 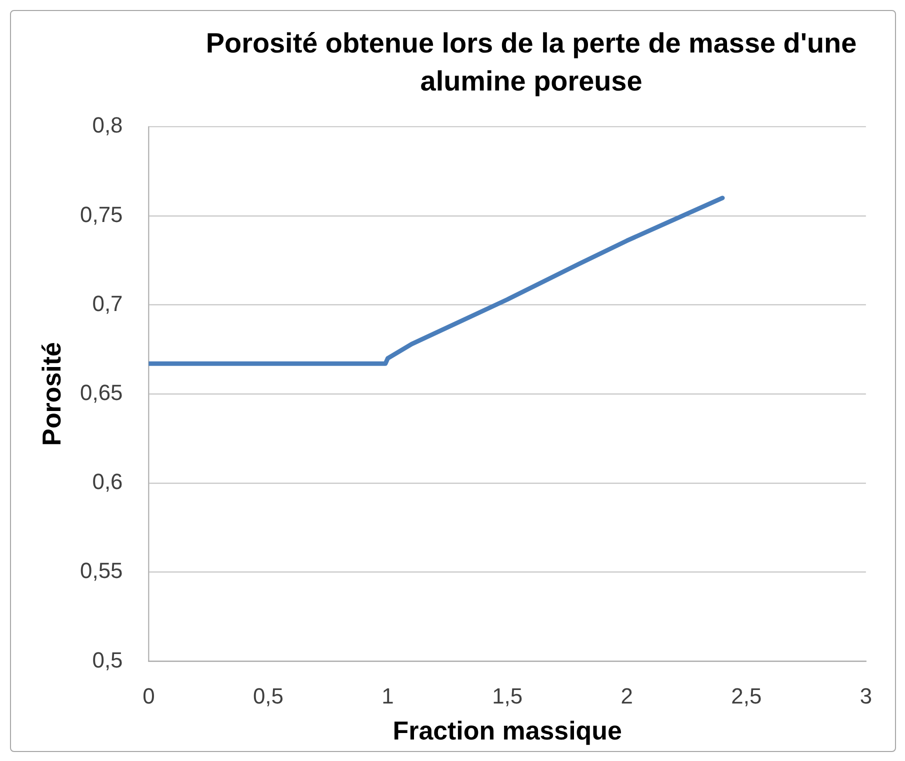 I want to click on chart-title: Porosité obtenue lors de la perte de masse d'une alumine poreuse, so click(x=531, y=62).